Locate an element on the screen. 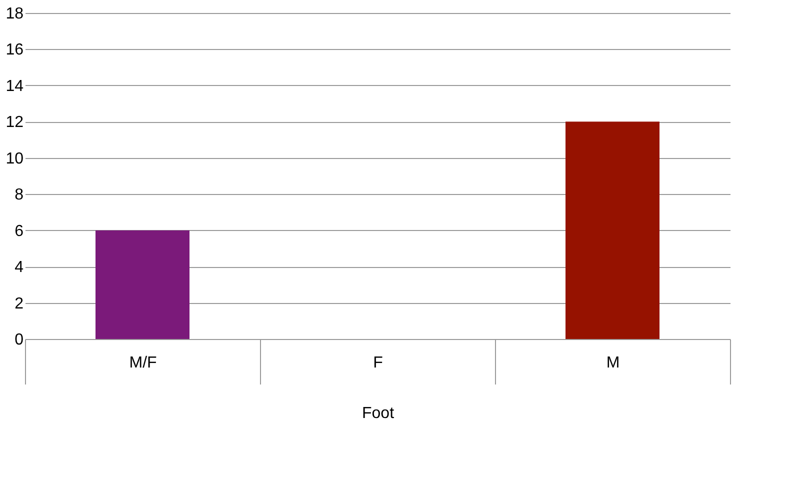 The image size is (811, 479). y-tick-label: 6 is located at coordinates (19, 231).